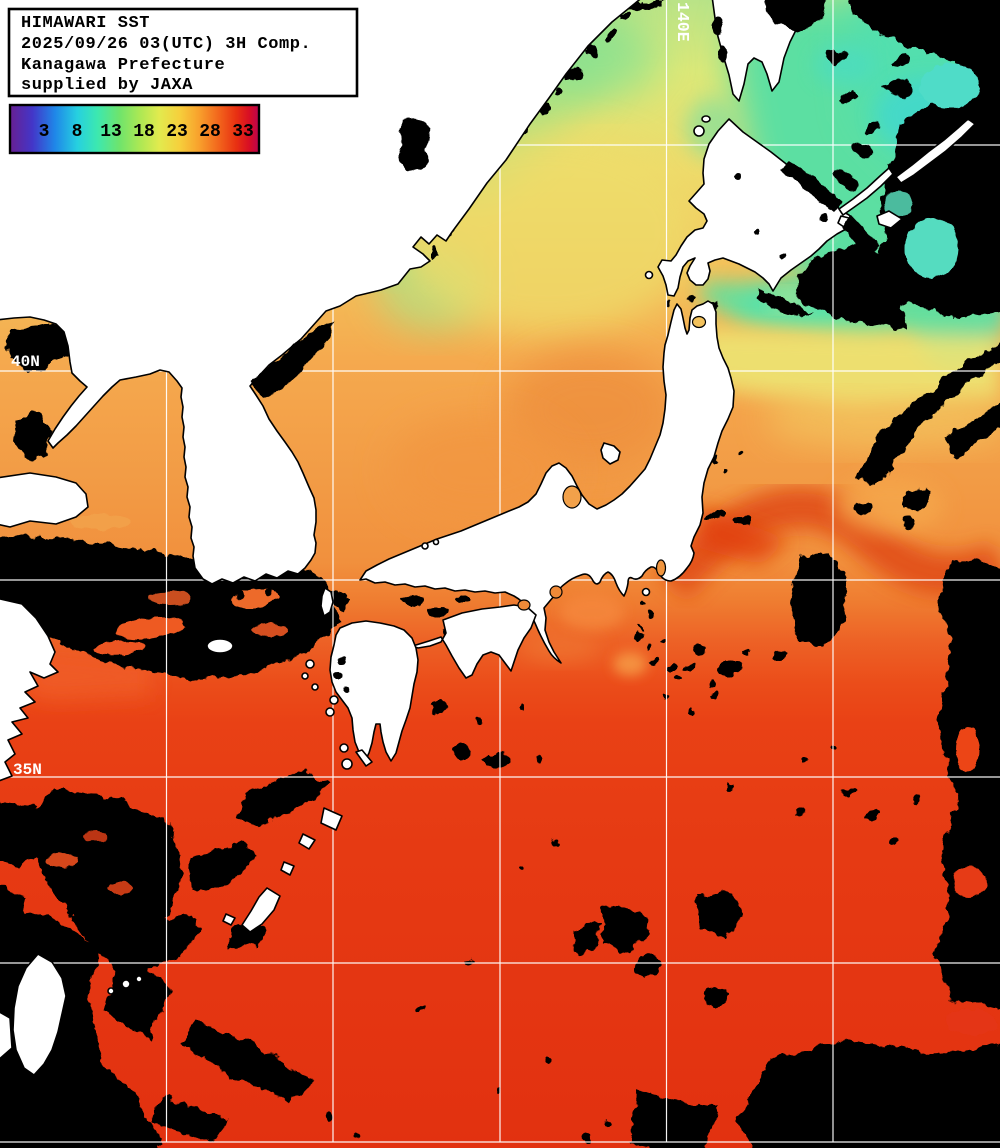 This screenshot has width=1000, height=1148. I want to click on svg-text: 28, so click(210, 132).